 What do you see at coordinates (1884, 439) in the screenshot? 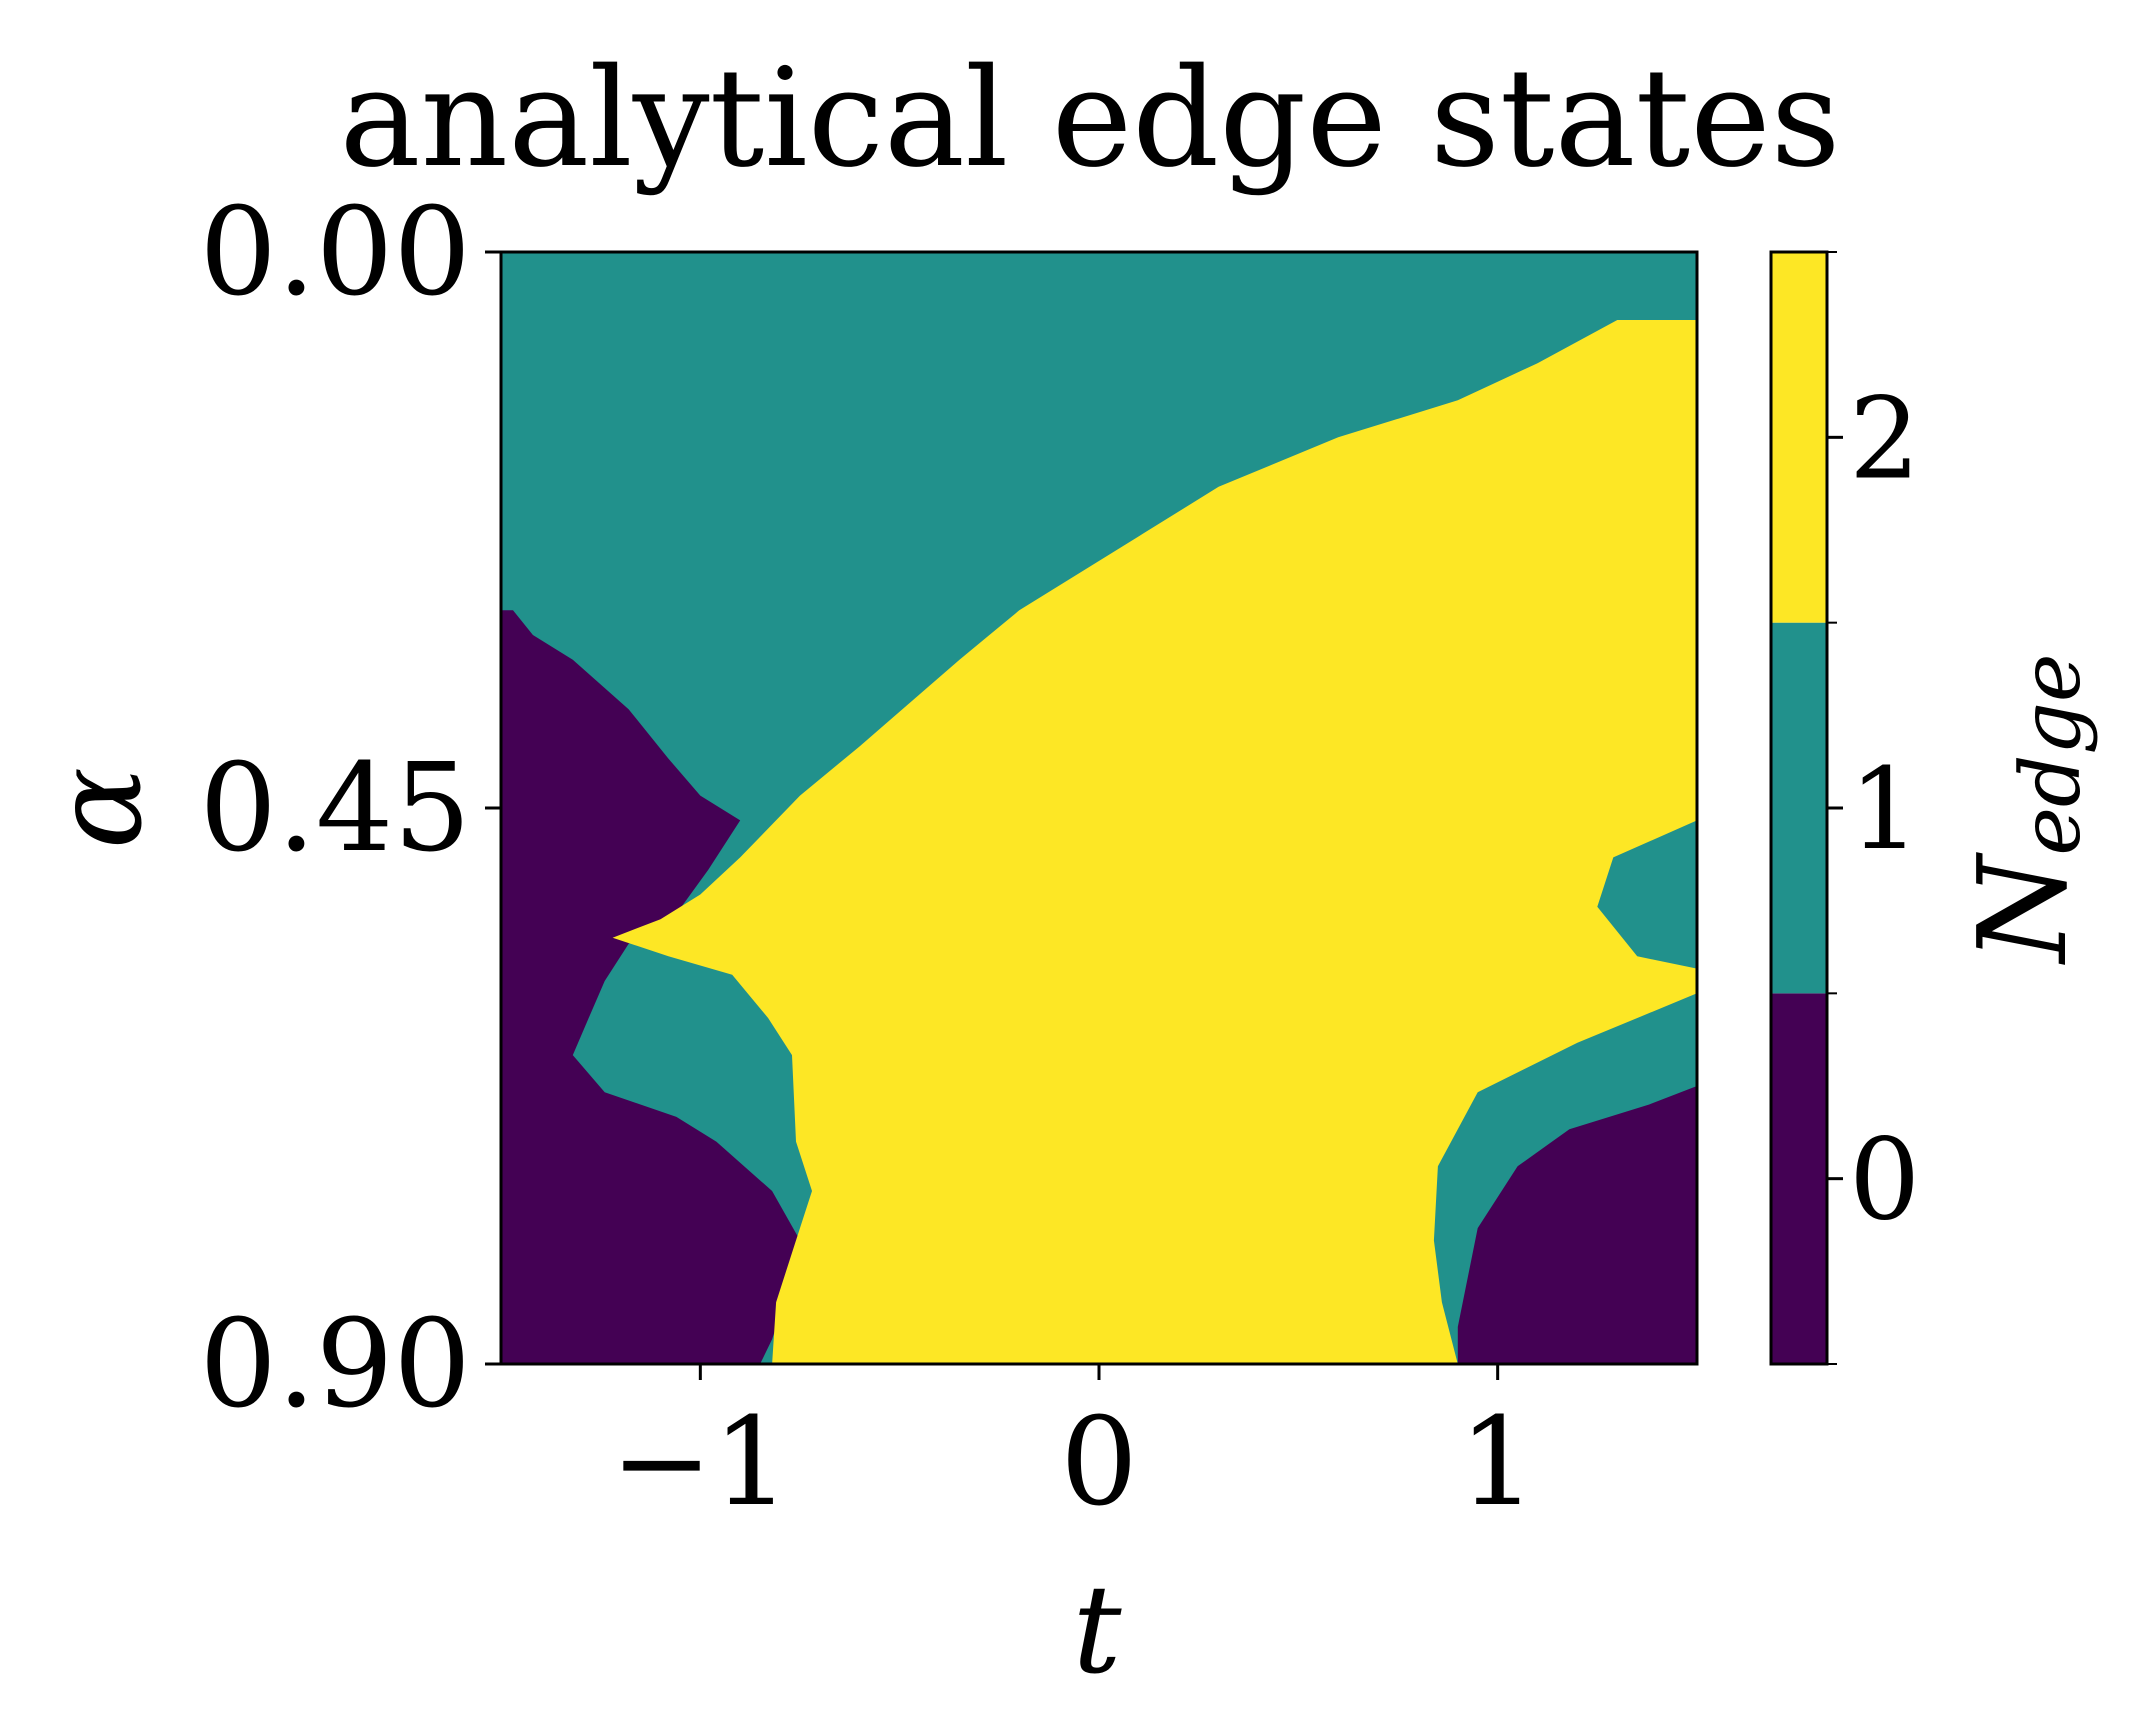
I see `colorbar-tick-label: 2` at bounding box center [1884, 439].